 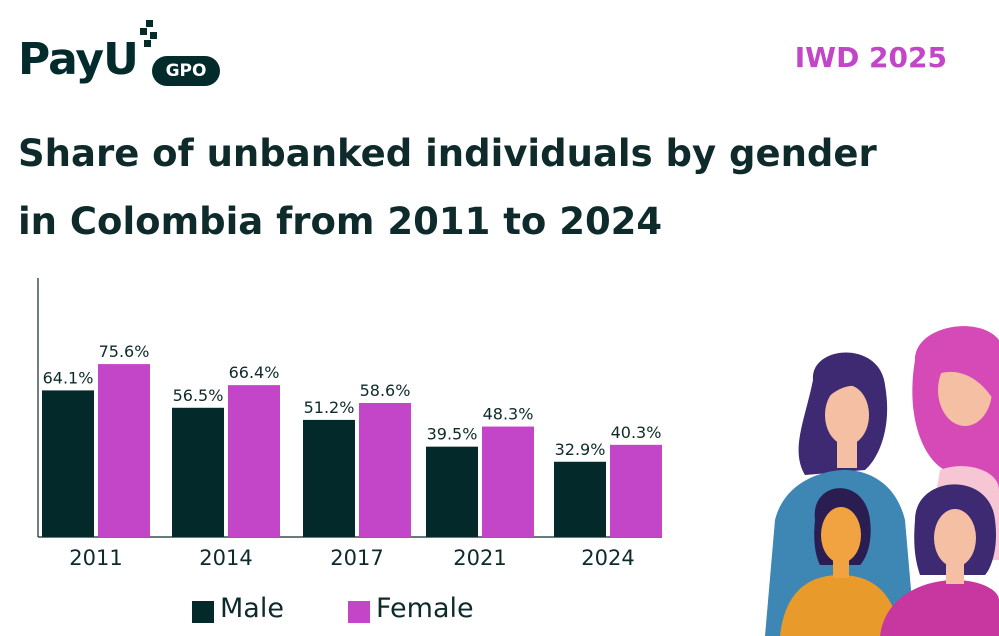 I want to click on data-label-female-2011: 75.6%, so click(x=124, y=351).